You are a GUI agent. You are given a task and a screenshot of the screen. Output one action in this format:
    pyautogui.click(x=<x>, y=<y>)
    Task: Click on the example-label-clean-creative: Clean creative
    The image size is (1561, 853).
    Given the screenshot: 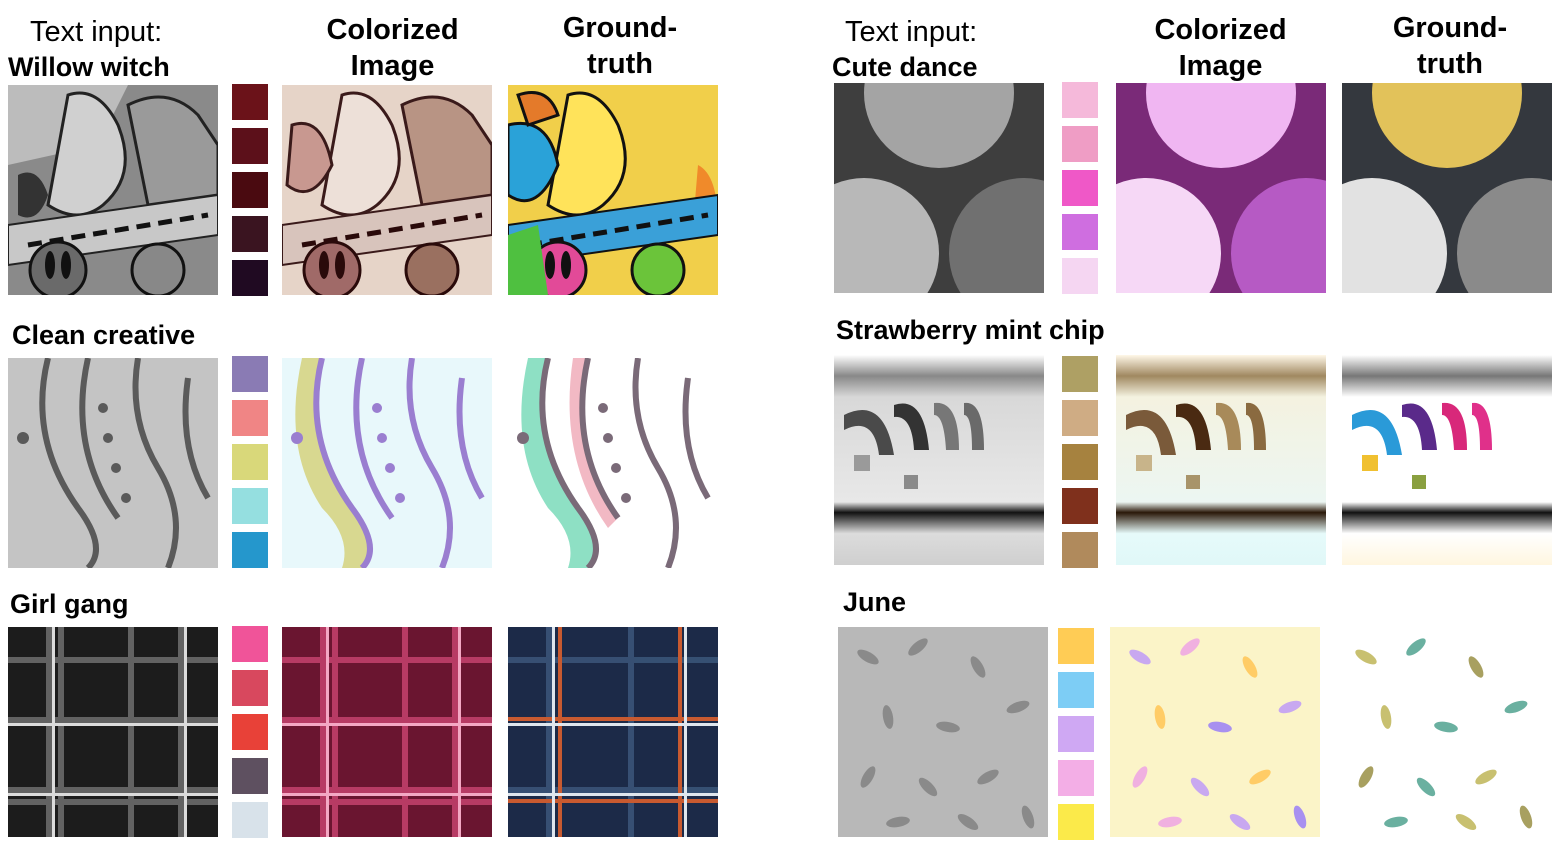 What is the action you would take?
    pyautogui.click(x=104, y=335)
    